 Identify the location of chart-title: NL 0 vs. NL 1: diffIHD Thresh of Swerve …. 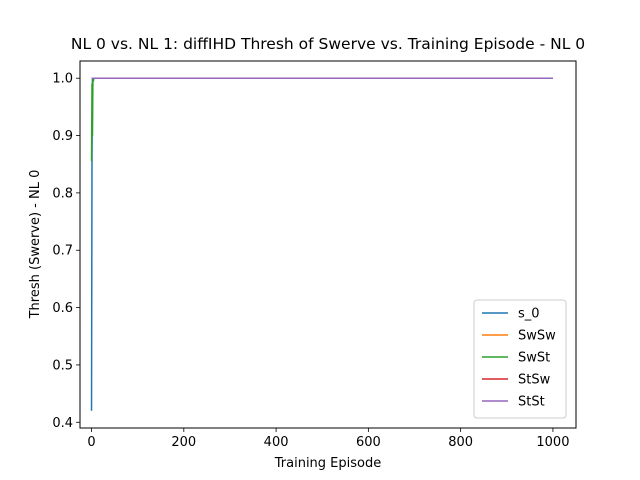
(328, 44).